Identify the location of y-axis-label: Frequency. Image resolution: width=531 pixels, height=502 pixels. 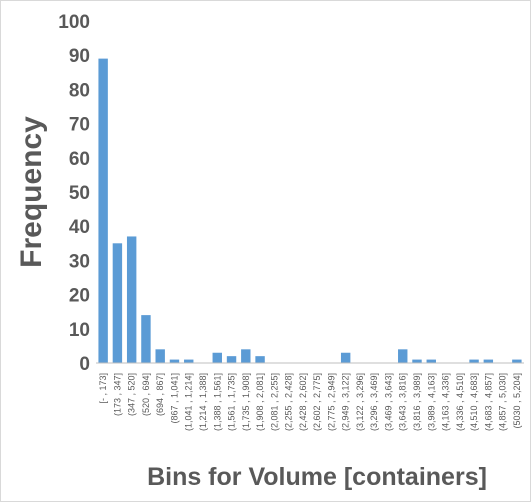
(31, 192).